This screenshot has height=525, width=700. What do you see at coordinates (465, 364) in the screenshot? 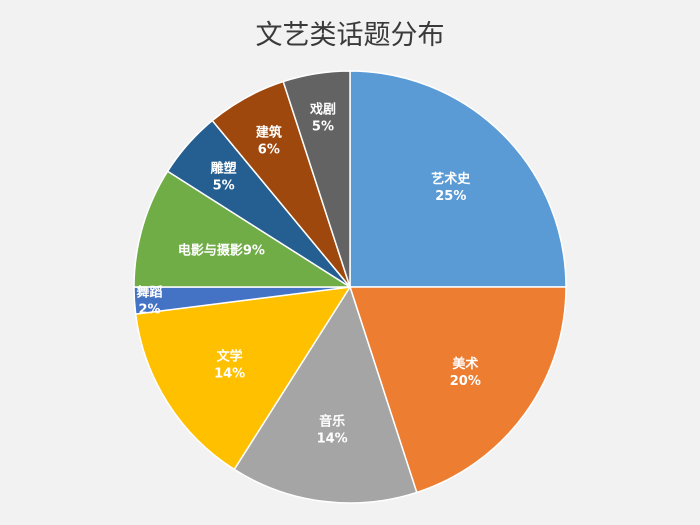
I see `slice-name-1: 美术` at bounding box center [465, 364].